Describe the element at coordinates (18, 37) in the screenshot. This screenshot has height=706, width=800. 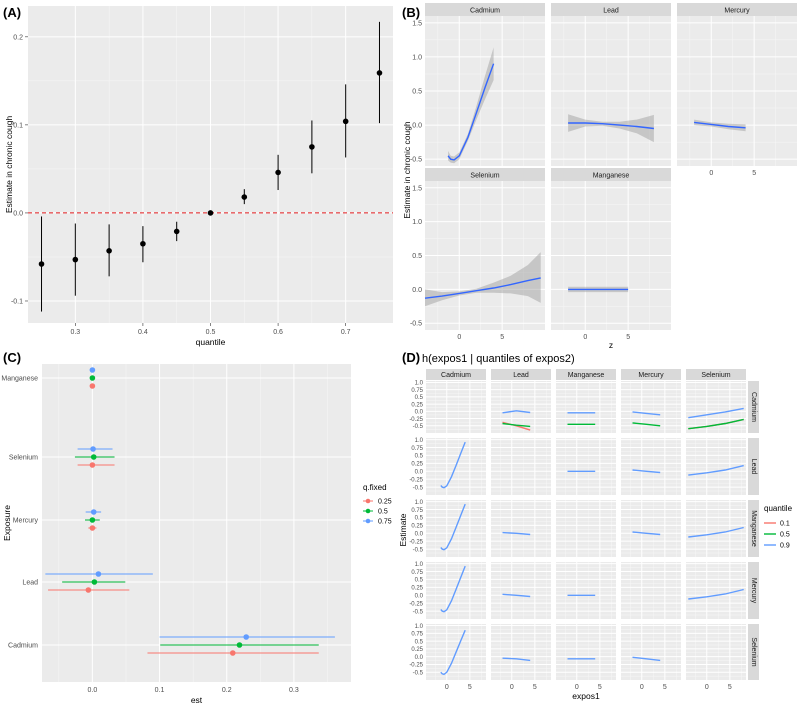
I see `y-tick-label: 0.2` at that location.